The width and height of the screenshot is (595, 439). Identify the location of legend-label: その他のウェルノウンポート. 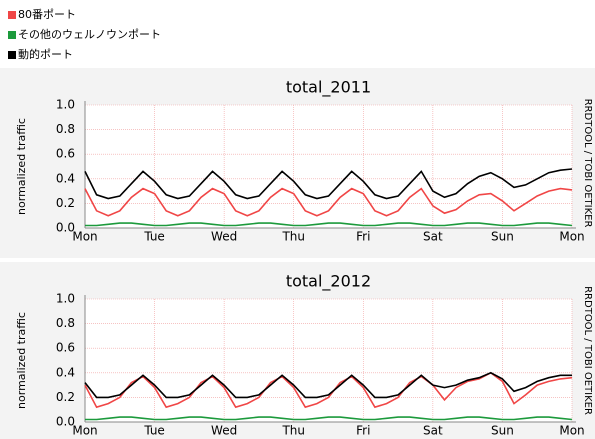
(89, 34).